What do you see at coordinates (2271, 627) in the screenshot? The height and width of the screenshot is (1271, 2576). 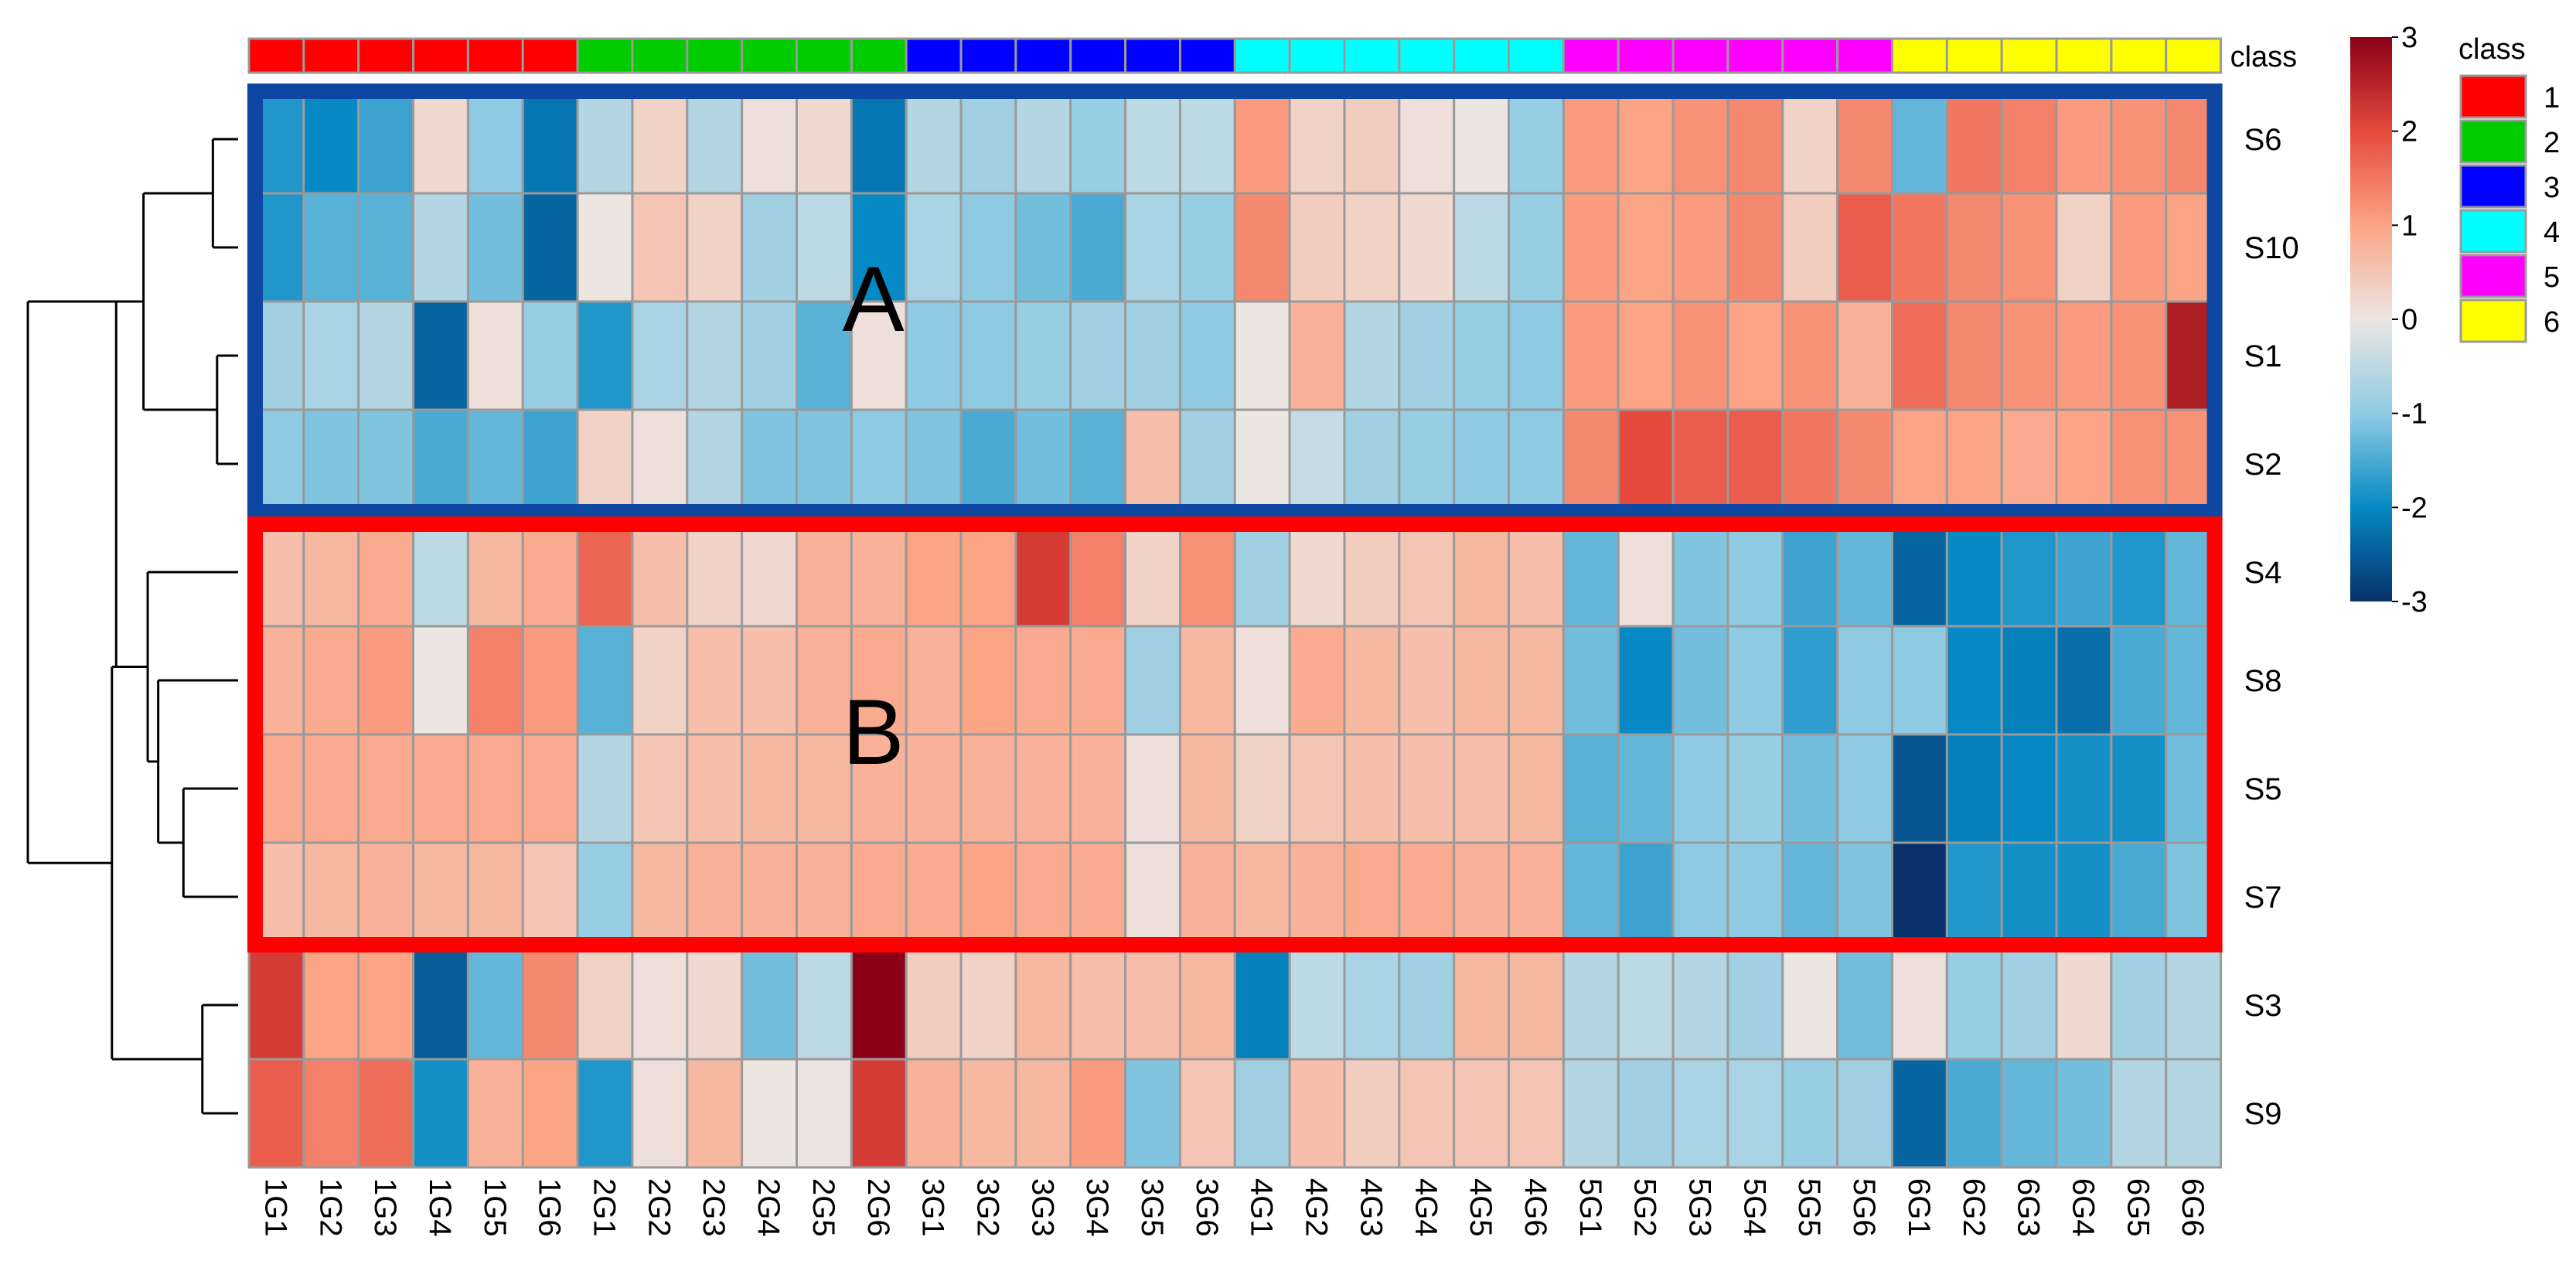 I see `row-labels: S6 S10 S1 S2 S4 S8 S5 S7 S3 S9` at bounding box center [2271, 627].